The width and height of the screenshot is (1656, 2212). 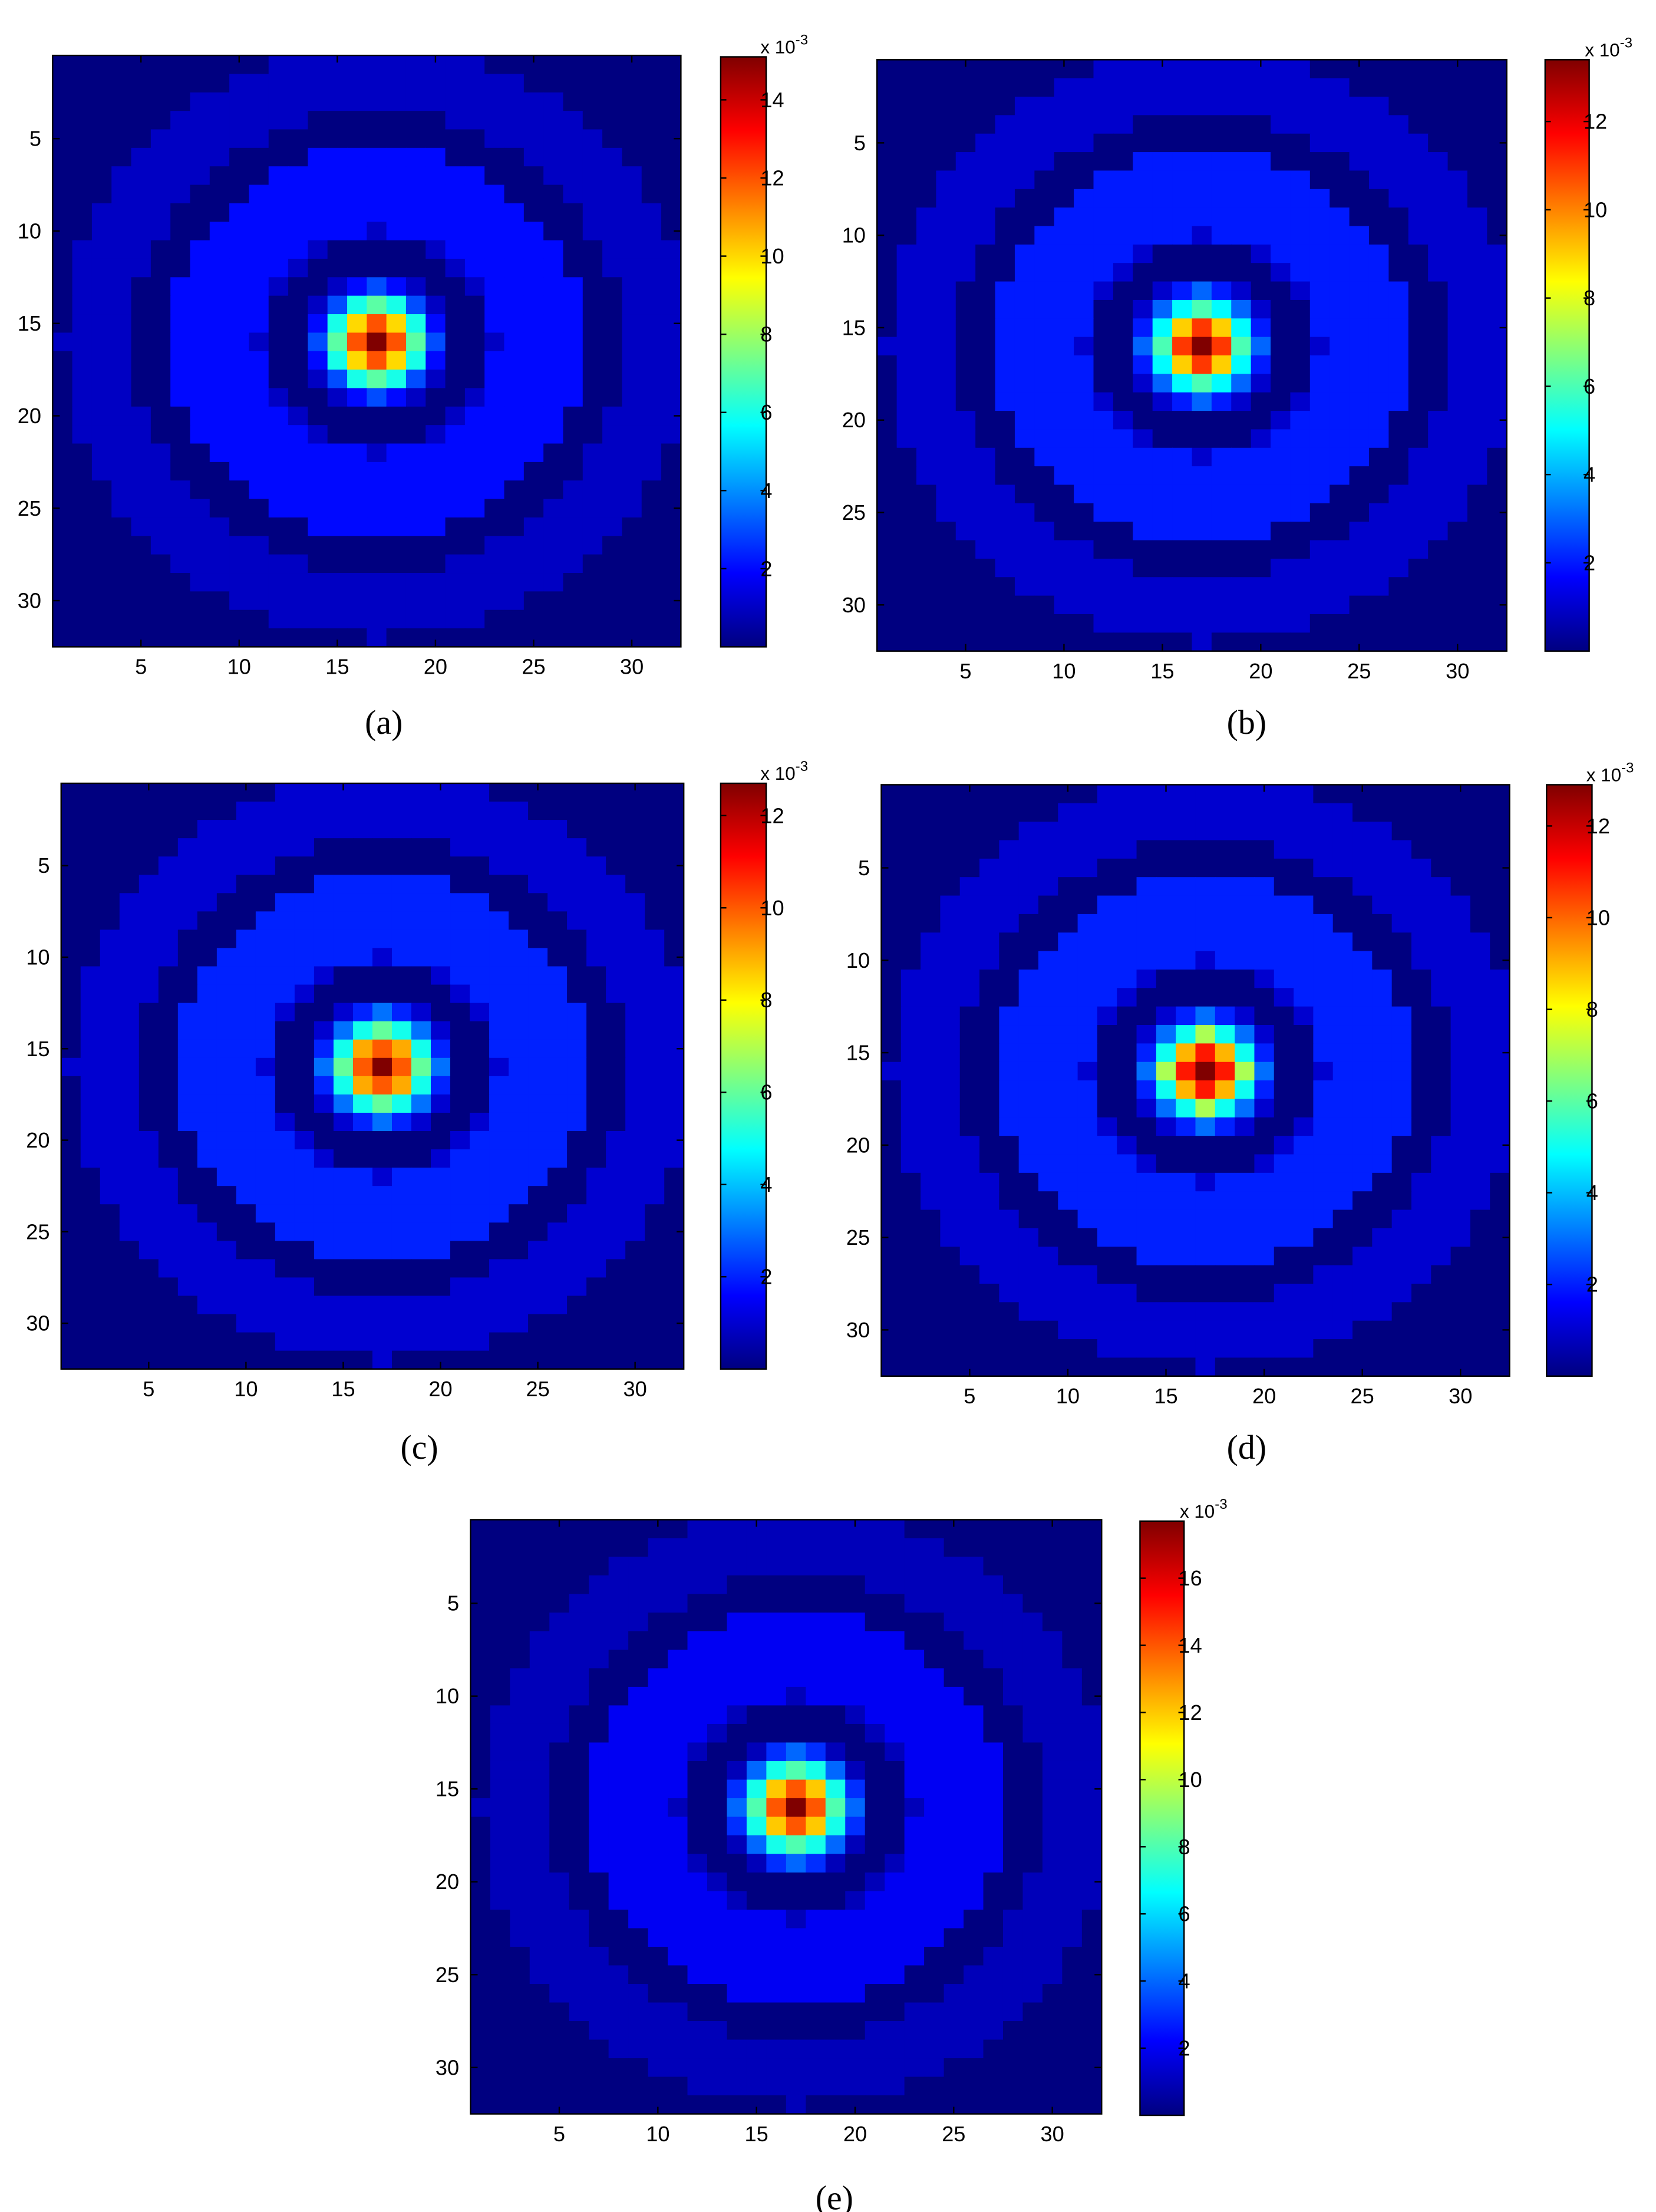 I want to click on colorbar-scale-base: x 10, so click(x=777, y=773).